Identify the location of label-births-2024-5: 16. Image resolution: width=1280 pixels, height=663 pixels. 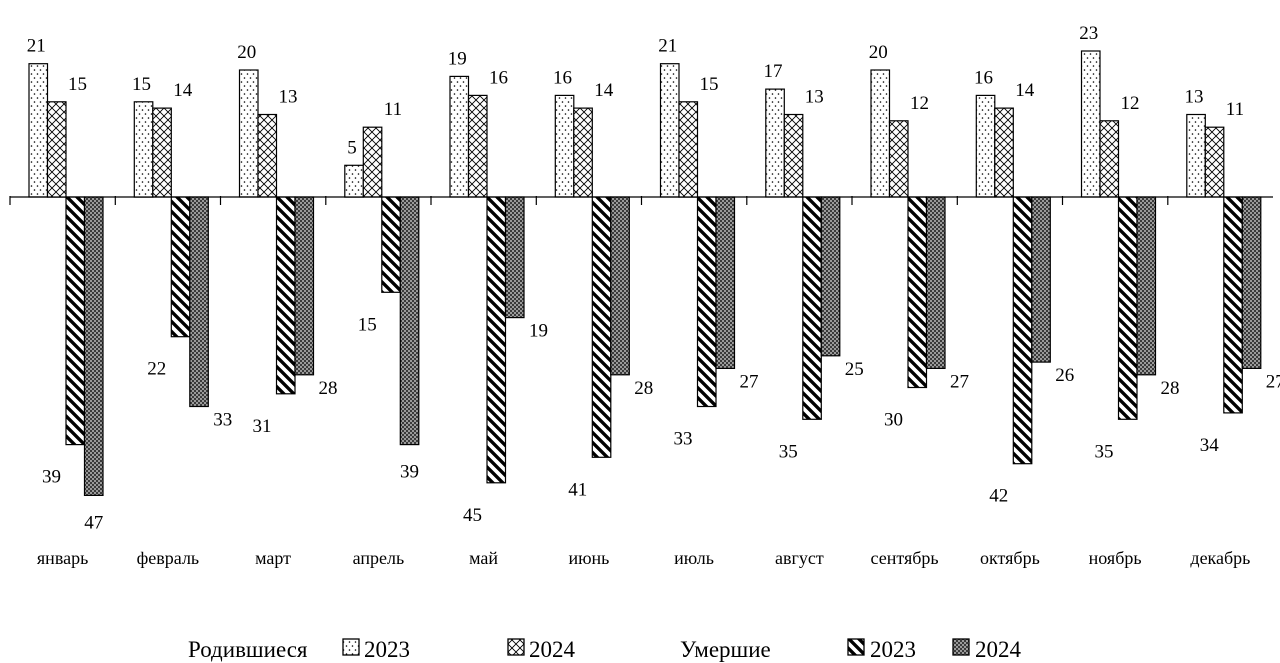
(498, 77).